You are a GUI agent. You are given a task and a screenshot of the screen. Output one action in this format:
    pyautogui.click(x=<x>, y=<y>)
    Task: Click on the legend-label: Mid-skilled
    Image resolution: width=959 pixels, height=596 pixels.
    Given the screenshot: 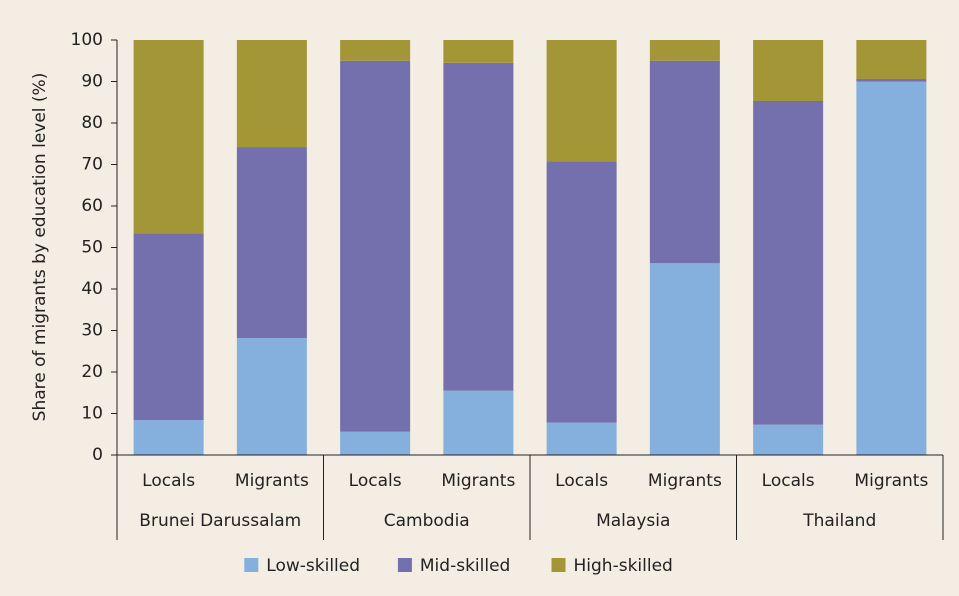 What is the action you would take?
    pyautogui.click(x=465, y=566)
    